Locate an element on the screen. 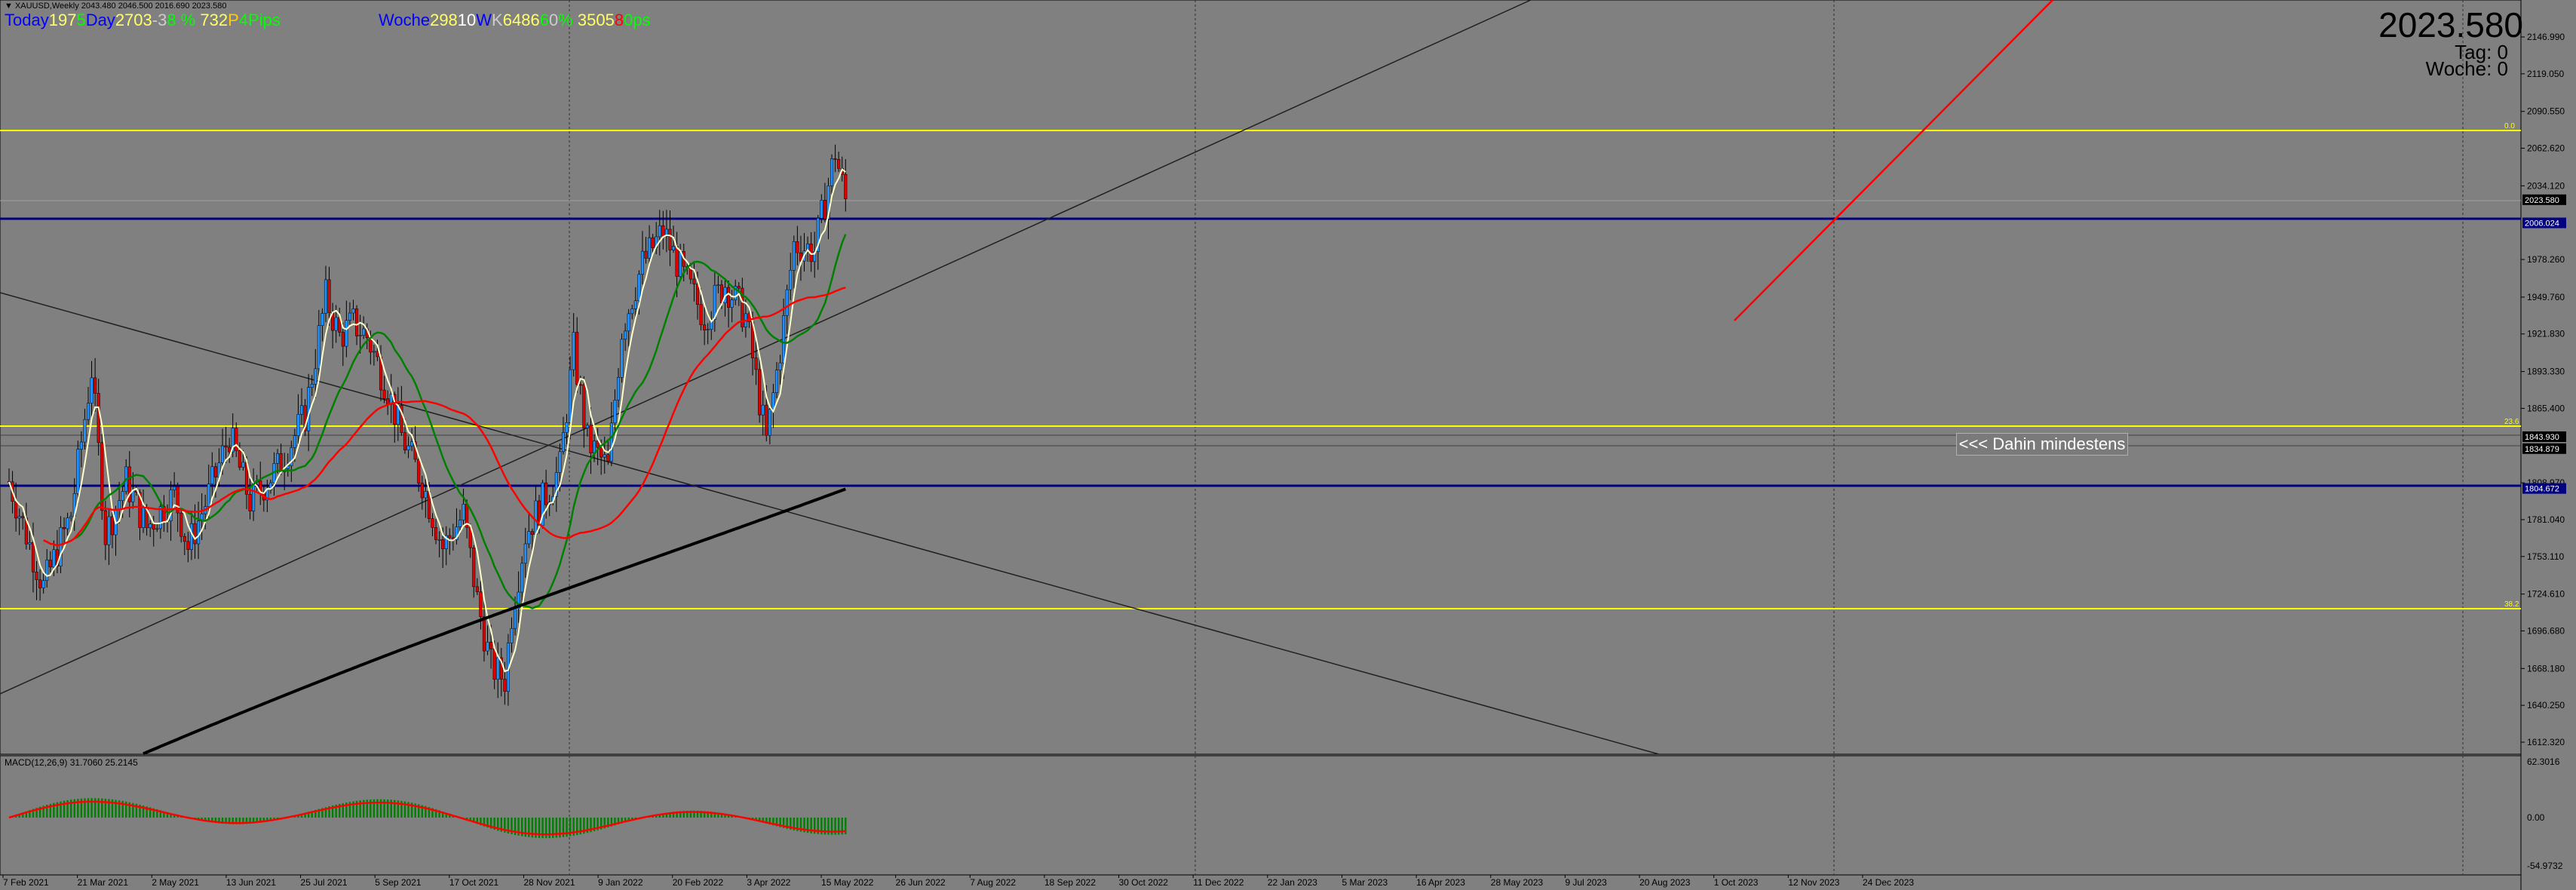 The image size is (2576, 890). price-axis-label: 2090.550 is located at coordinates (2546, 111).